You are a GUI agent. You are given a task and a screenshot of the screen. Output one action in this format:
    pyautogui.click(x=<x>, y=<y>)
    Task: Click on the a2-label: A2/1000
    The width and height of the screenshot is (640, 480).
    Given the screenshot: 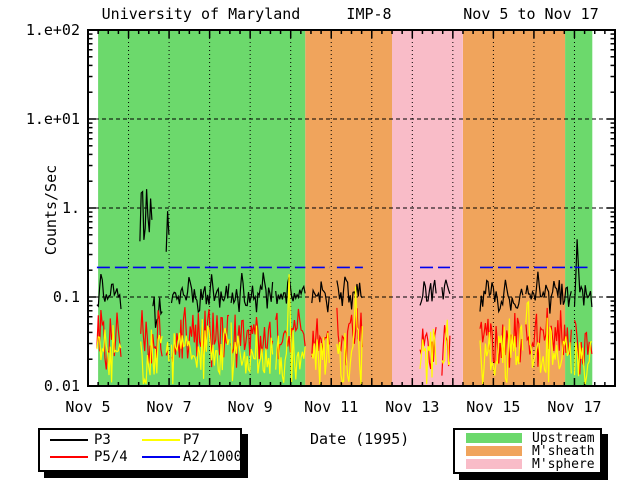 What is the action you would take?
    pyautogui.click(x=213, y=457)
    